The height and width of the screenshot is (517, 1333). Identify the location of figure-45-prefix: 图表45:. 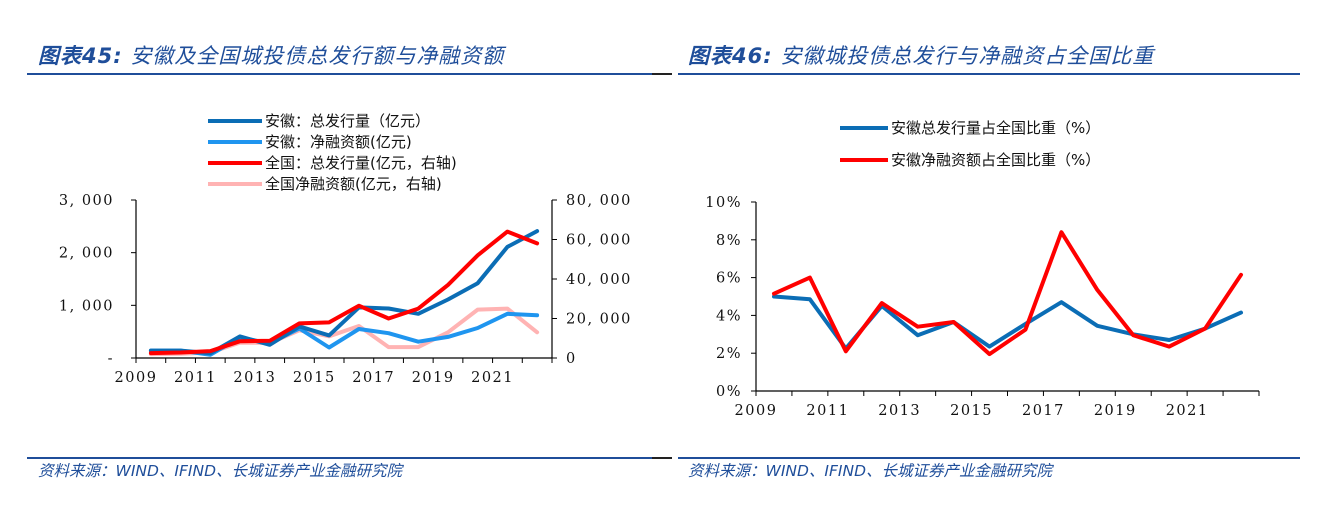
(80, 56).